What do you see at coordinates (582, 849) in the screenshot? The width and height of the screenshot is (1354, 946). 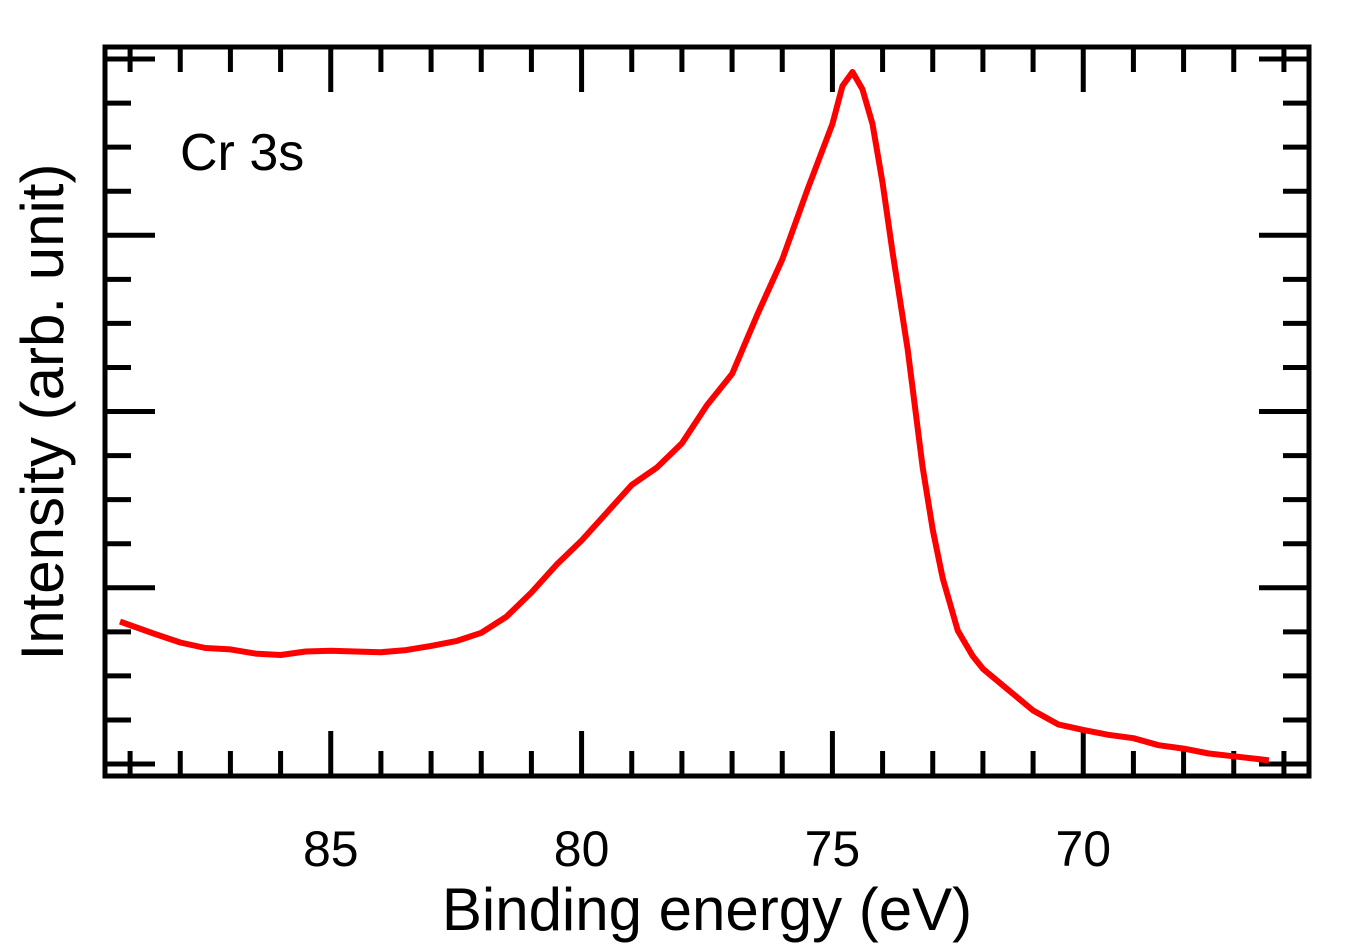 I see `x-tick-label: 80` at bounding box center [582, 849].